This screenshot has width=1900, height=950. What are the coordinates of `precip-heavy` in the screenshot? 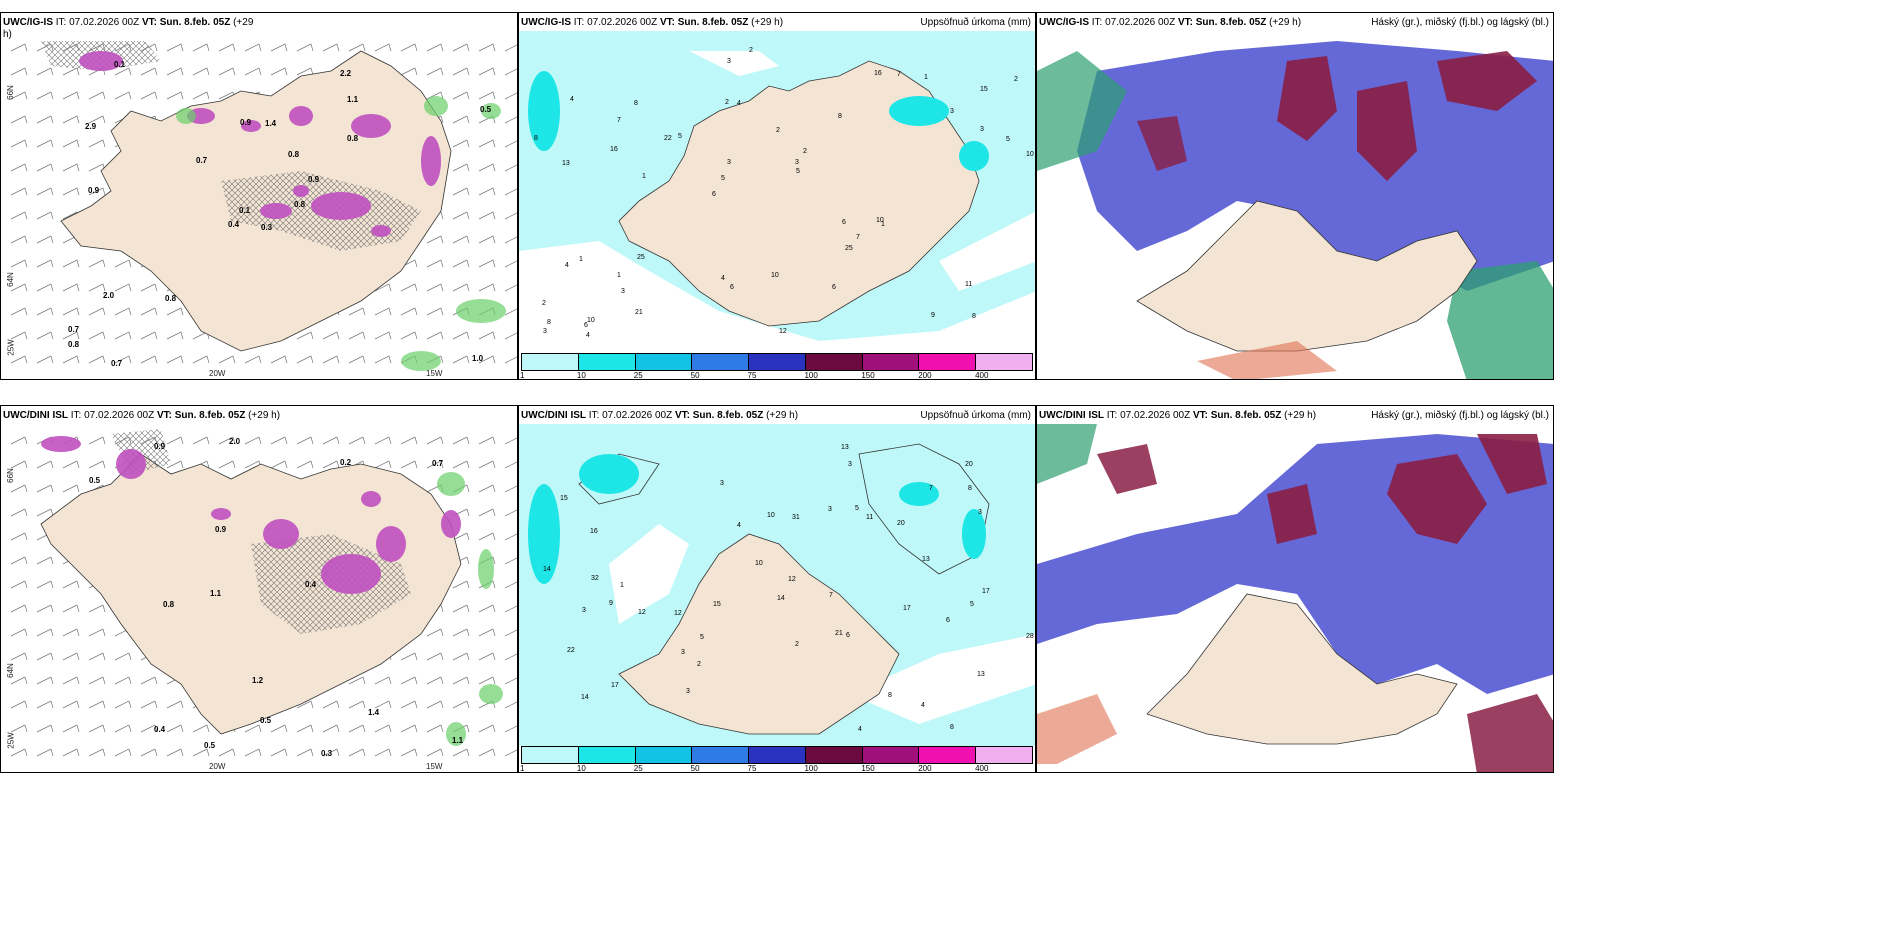 It's located at (757, 519).